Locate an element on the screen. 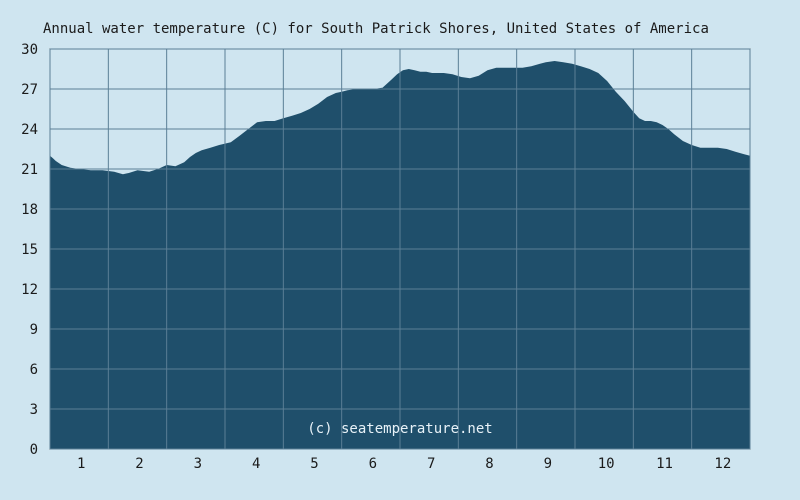 The height and width of the screenshot is (500, 800). watermark: (c) seatemperature.net is located at coordinates (399, 429).